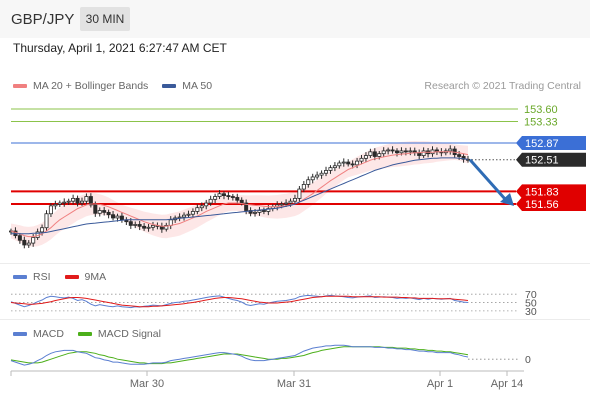 Image resolution: width=590 pixels, height=400 pixels. Describe the element at coordinates (95, 277) in the screenshot. I see `legend-label-9ma: 9MA` at that location.